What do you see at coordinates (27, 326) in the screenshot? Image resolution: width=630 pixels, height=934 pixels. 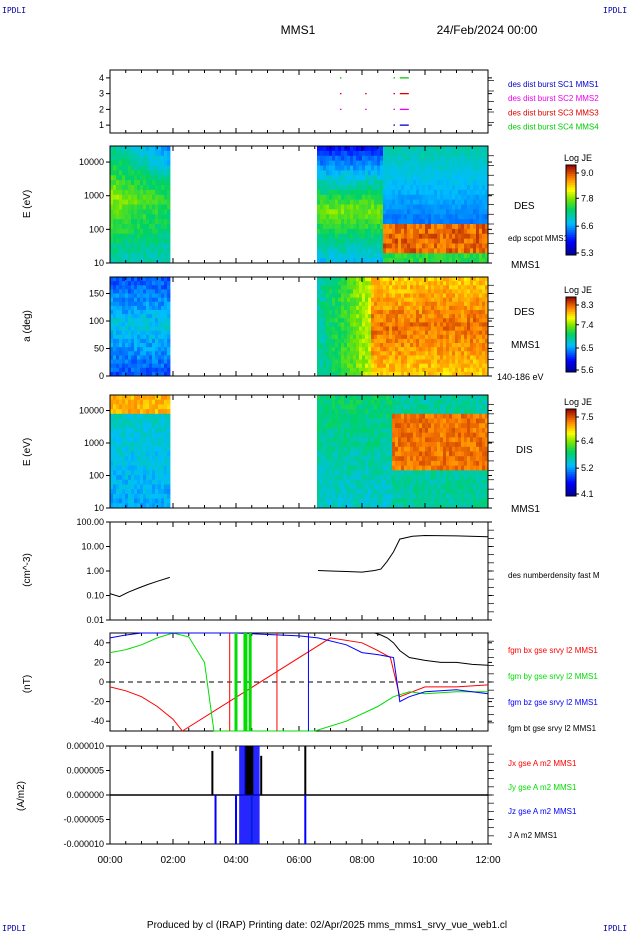 I see `des-pitch-ylabel: a (deg)` at bounding box center [27, 326].